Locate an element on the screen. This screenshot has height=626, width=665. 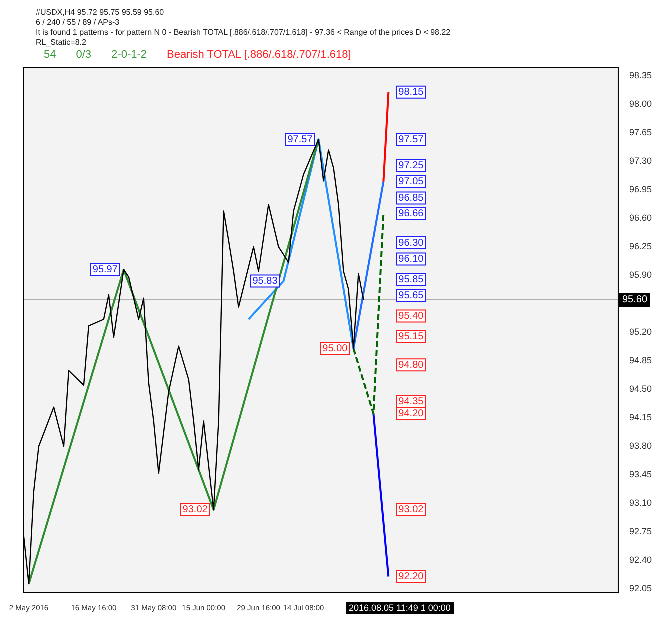
annotation: 95.00 is located at coordinates (335, 349).